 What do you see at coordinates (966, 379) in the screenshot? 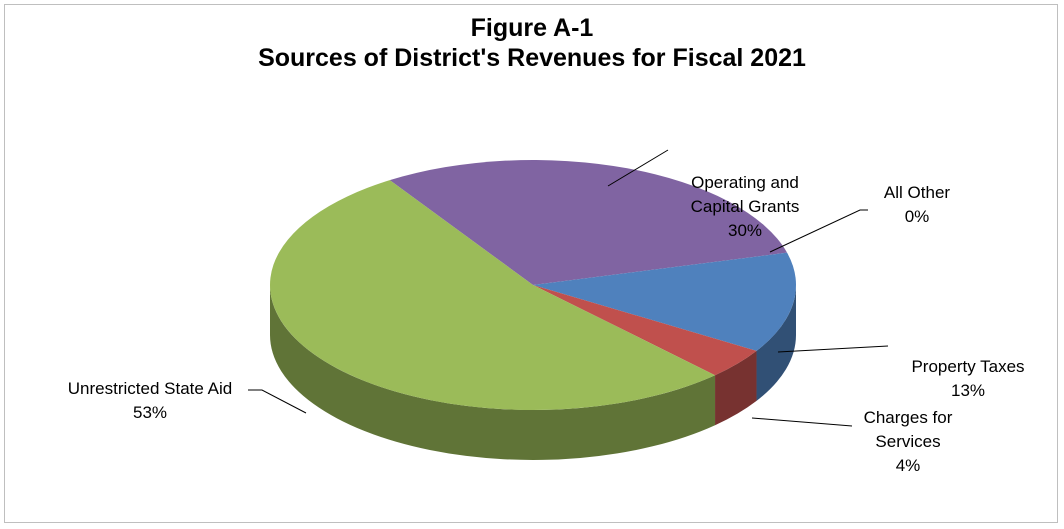
I see `slice-label: Property Taxes 13%` at bounding box center [966, 379].